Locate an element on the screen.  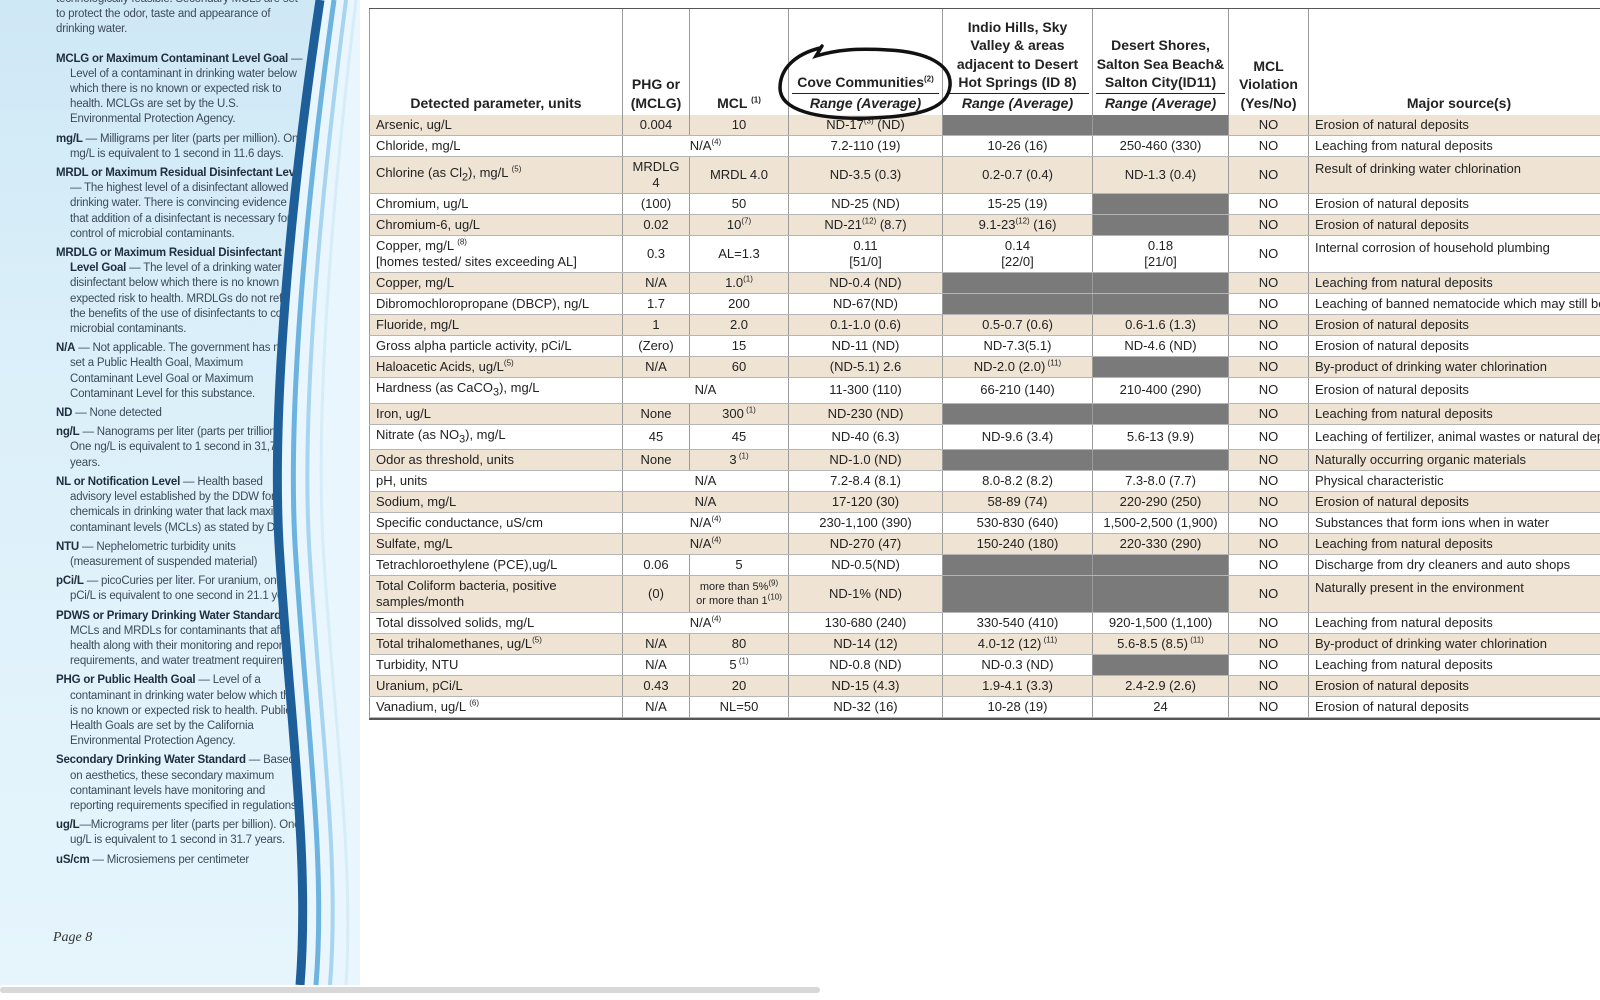
indio-value: 150-240 (180) is located at coordinates (1017, 544).